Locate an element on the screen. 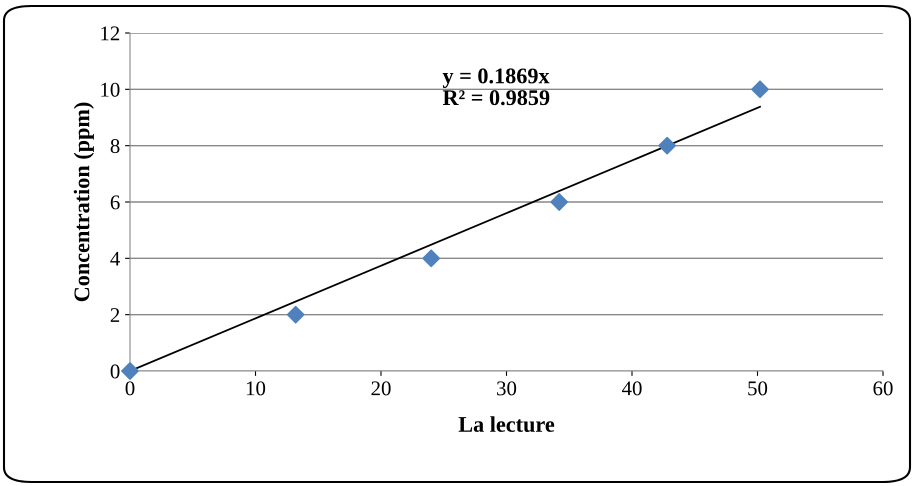 Image resolution: width=916 pixels, height=486 pixels. x-tick-label: 20 is located at coordinates (381, 388).